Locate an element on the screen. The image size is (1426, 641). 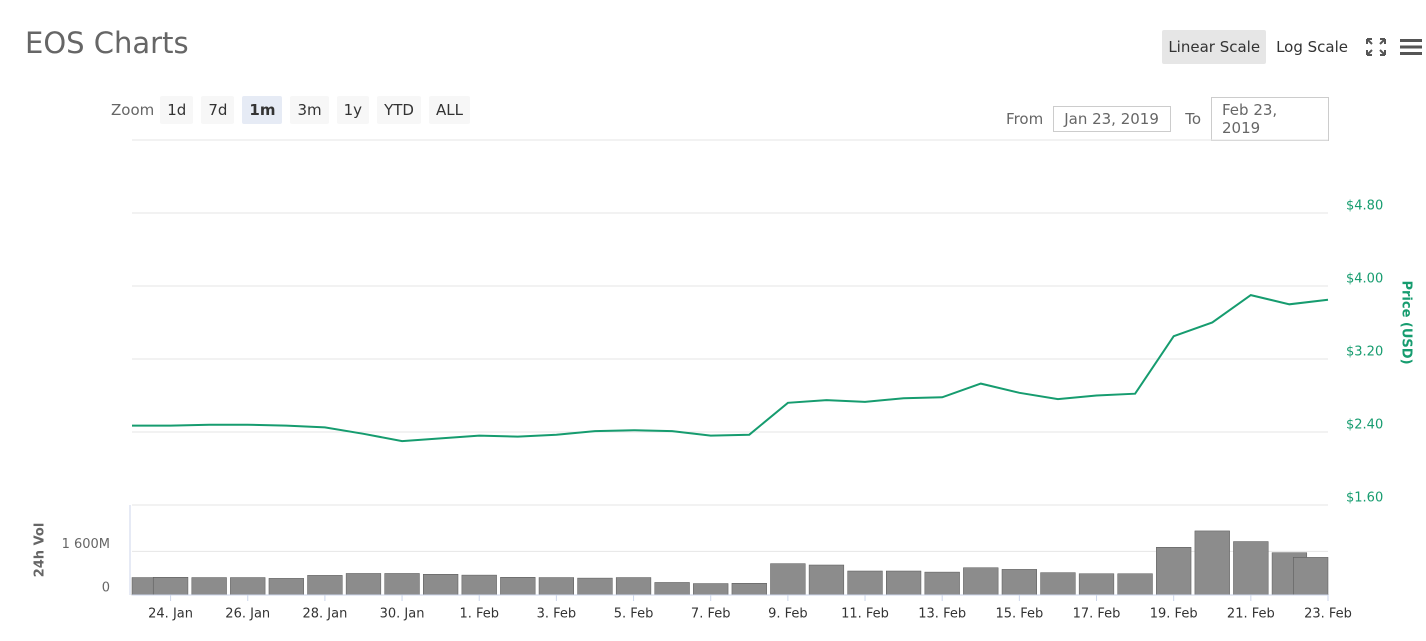
x-tick-label: 13. Feb is located at coordinates (942, 614).